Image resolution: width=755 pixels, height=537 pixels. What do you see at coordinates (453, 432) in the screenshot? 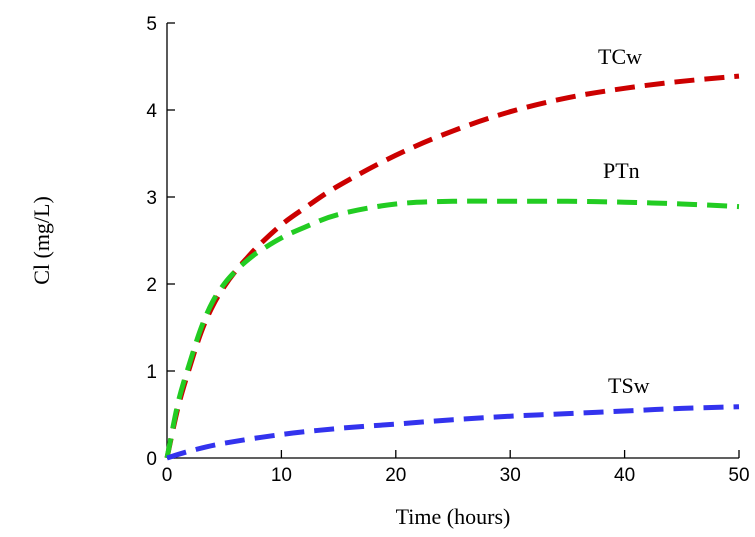
I see `series-line-tsw` at bounding box center [453, 432].